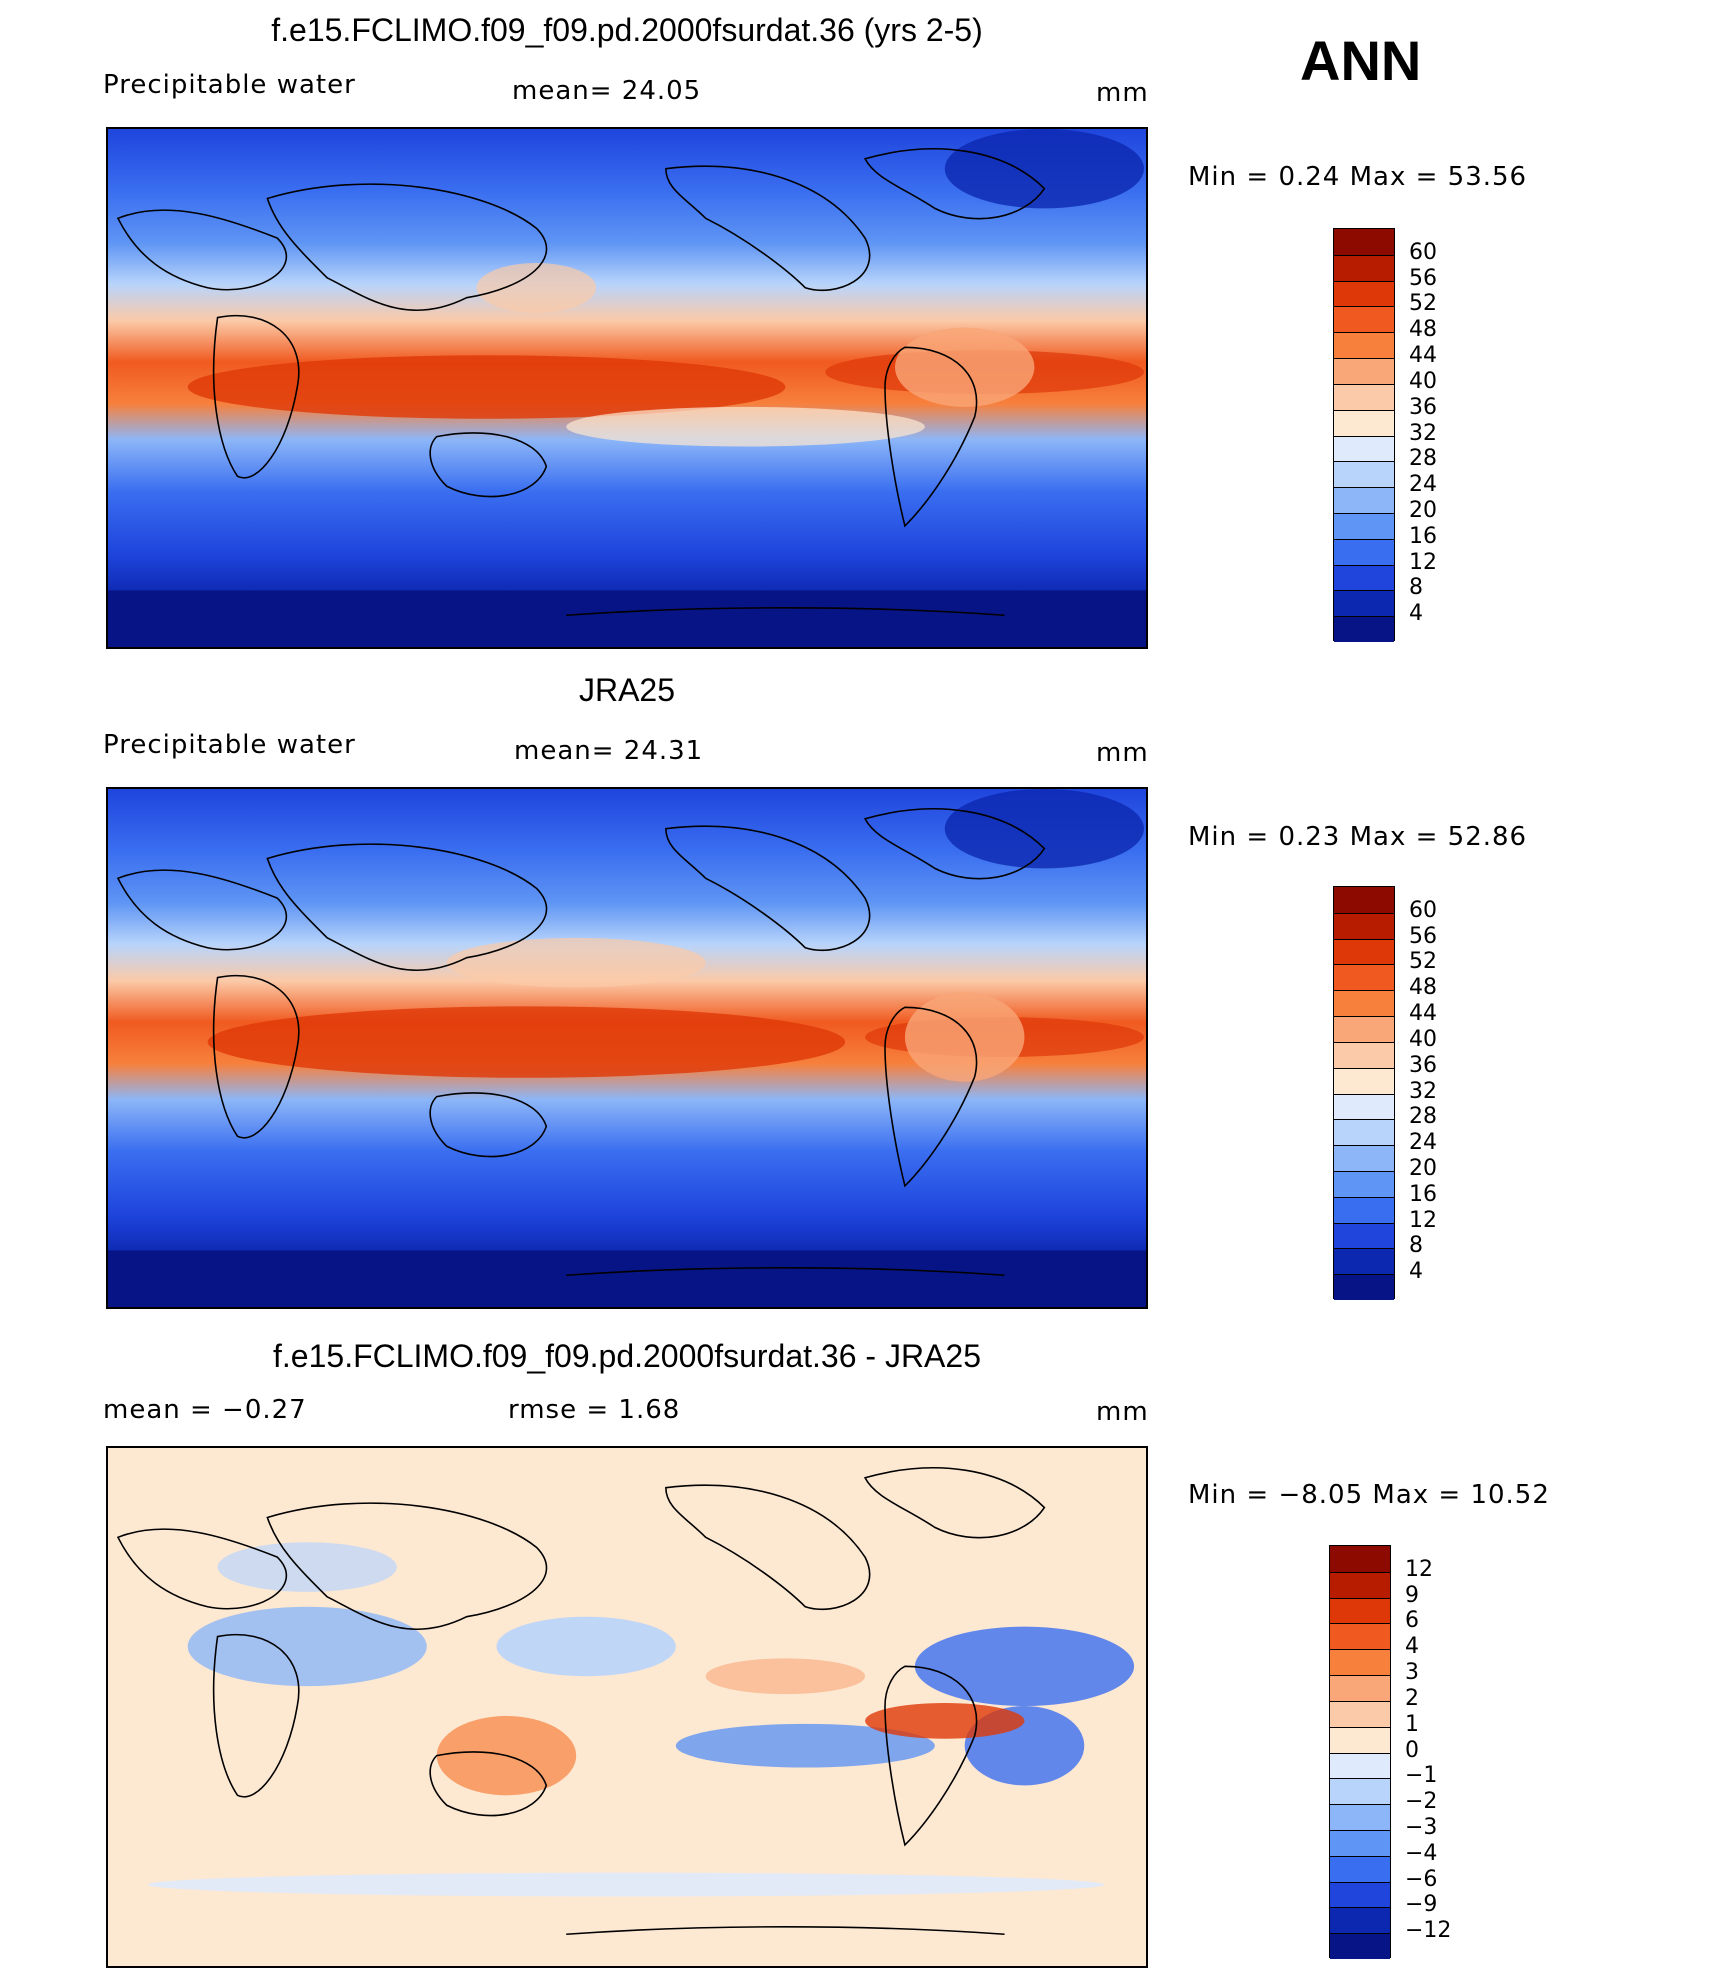 The image size is (1710, 1974). What do you see at coordinates (1358, 177) in the screenshot?
I see `panel-1-min-max: Min = 0.24 Max = 53.56` at bounding box center [1358, 177].